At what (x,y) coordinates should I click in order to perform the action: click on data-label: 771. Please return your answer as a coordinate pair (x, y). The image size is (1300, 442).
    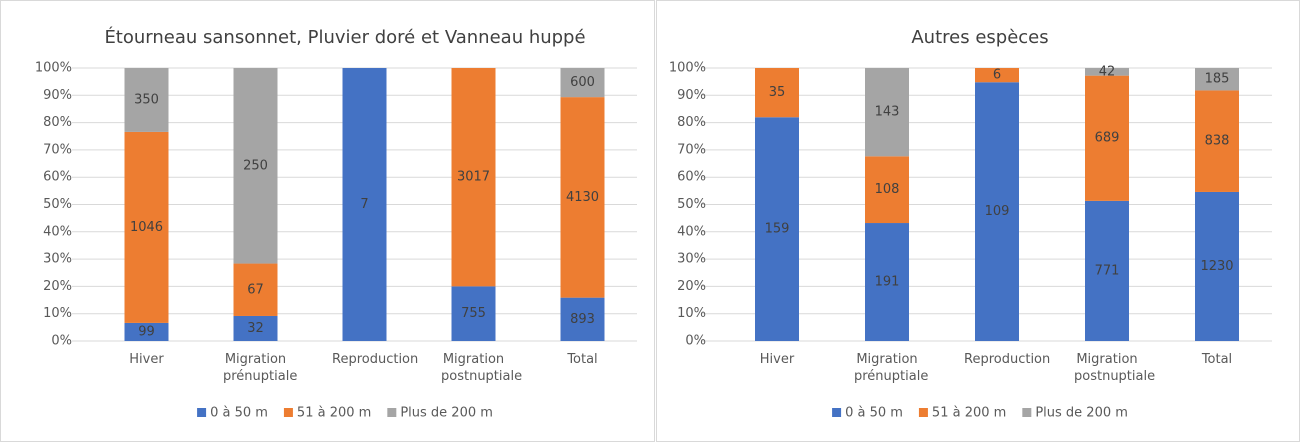
    Looking at the image, I should click on (1107, 270).